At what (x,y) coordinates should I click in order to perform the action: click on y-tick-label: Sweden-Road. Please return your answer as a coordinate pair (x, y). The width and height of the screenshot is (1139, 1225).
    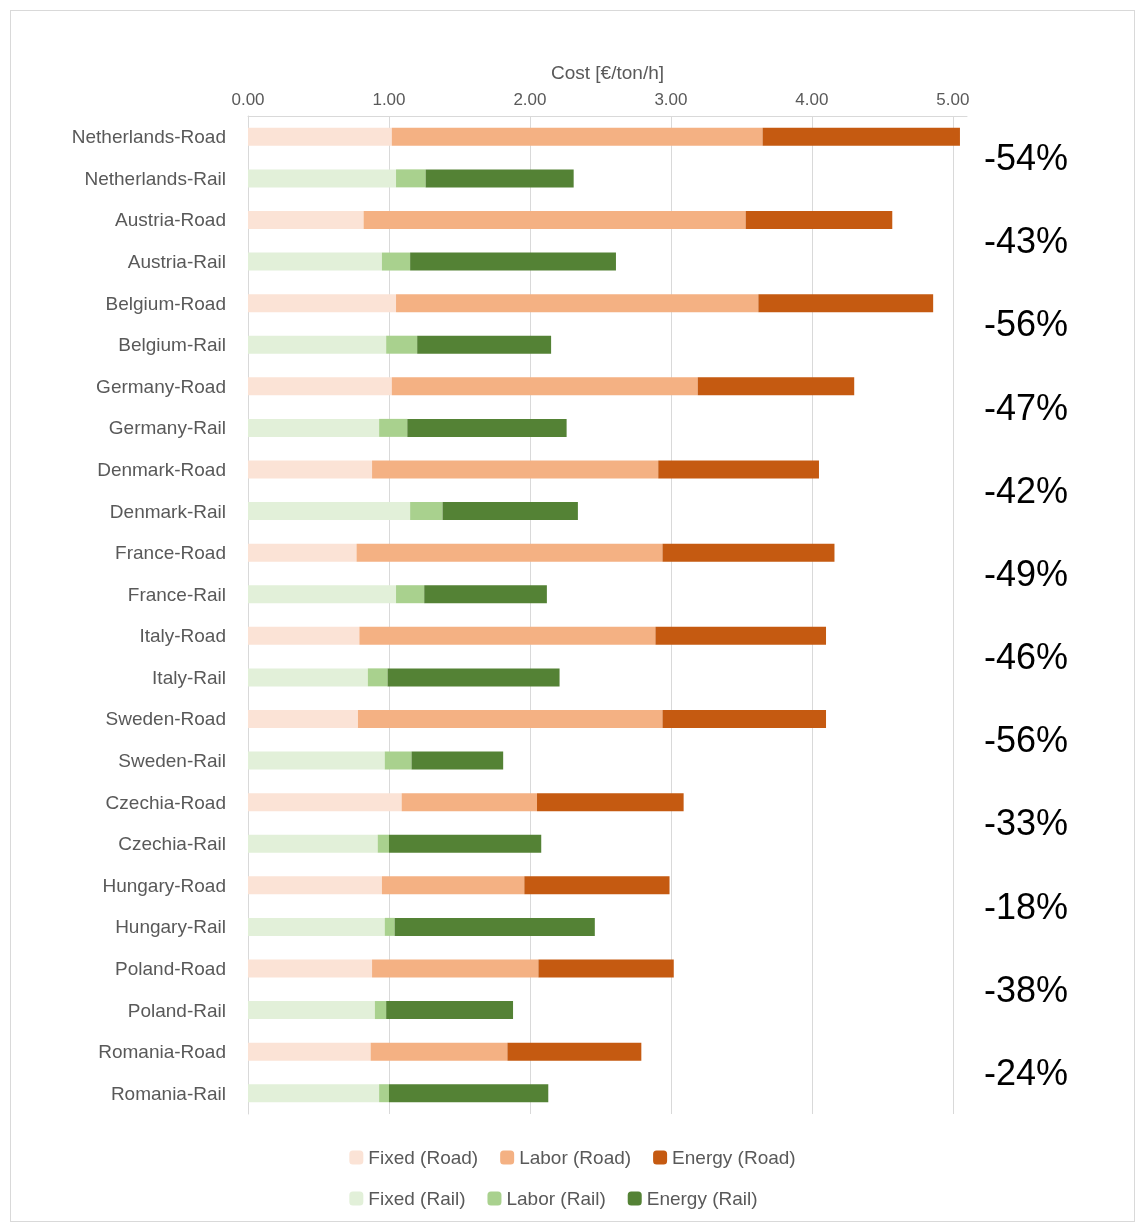
    Looking at the image, I should click on (165, 719).